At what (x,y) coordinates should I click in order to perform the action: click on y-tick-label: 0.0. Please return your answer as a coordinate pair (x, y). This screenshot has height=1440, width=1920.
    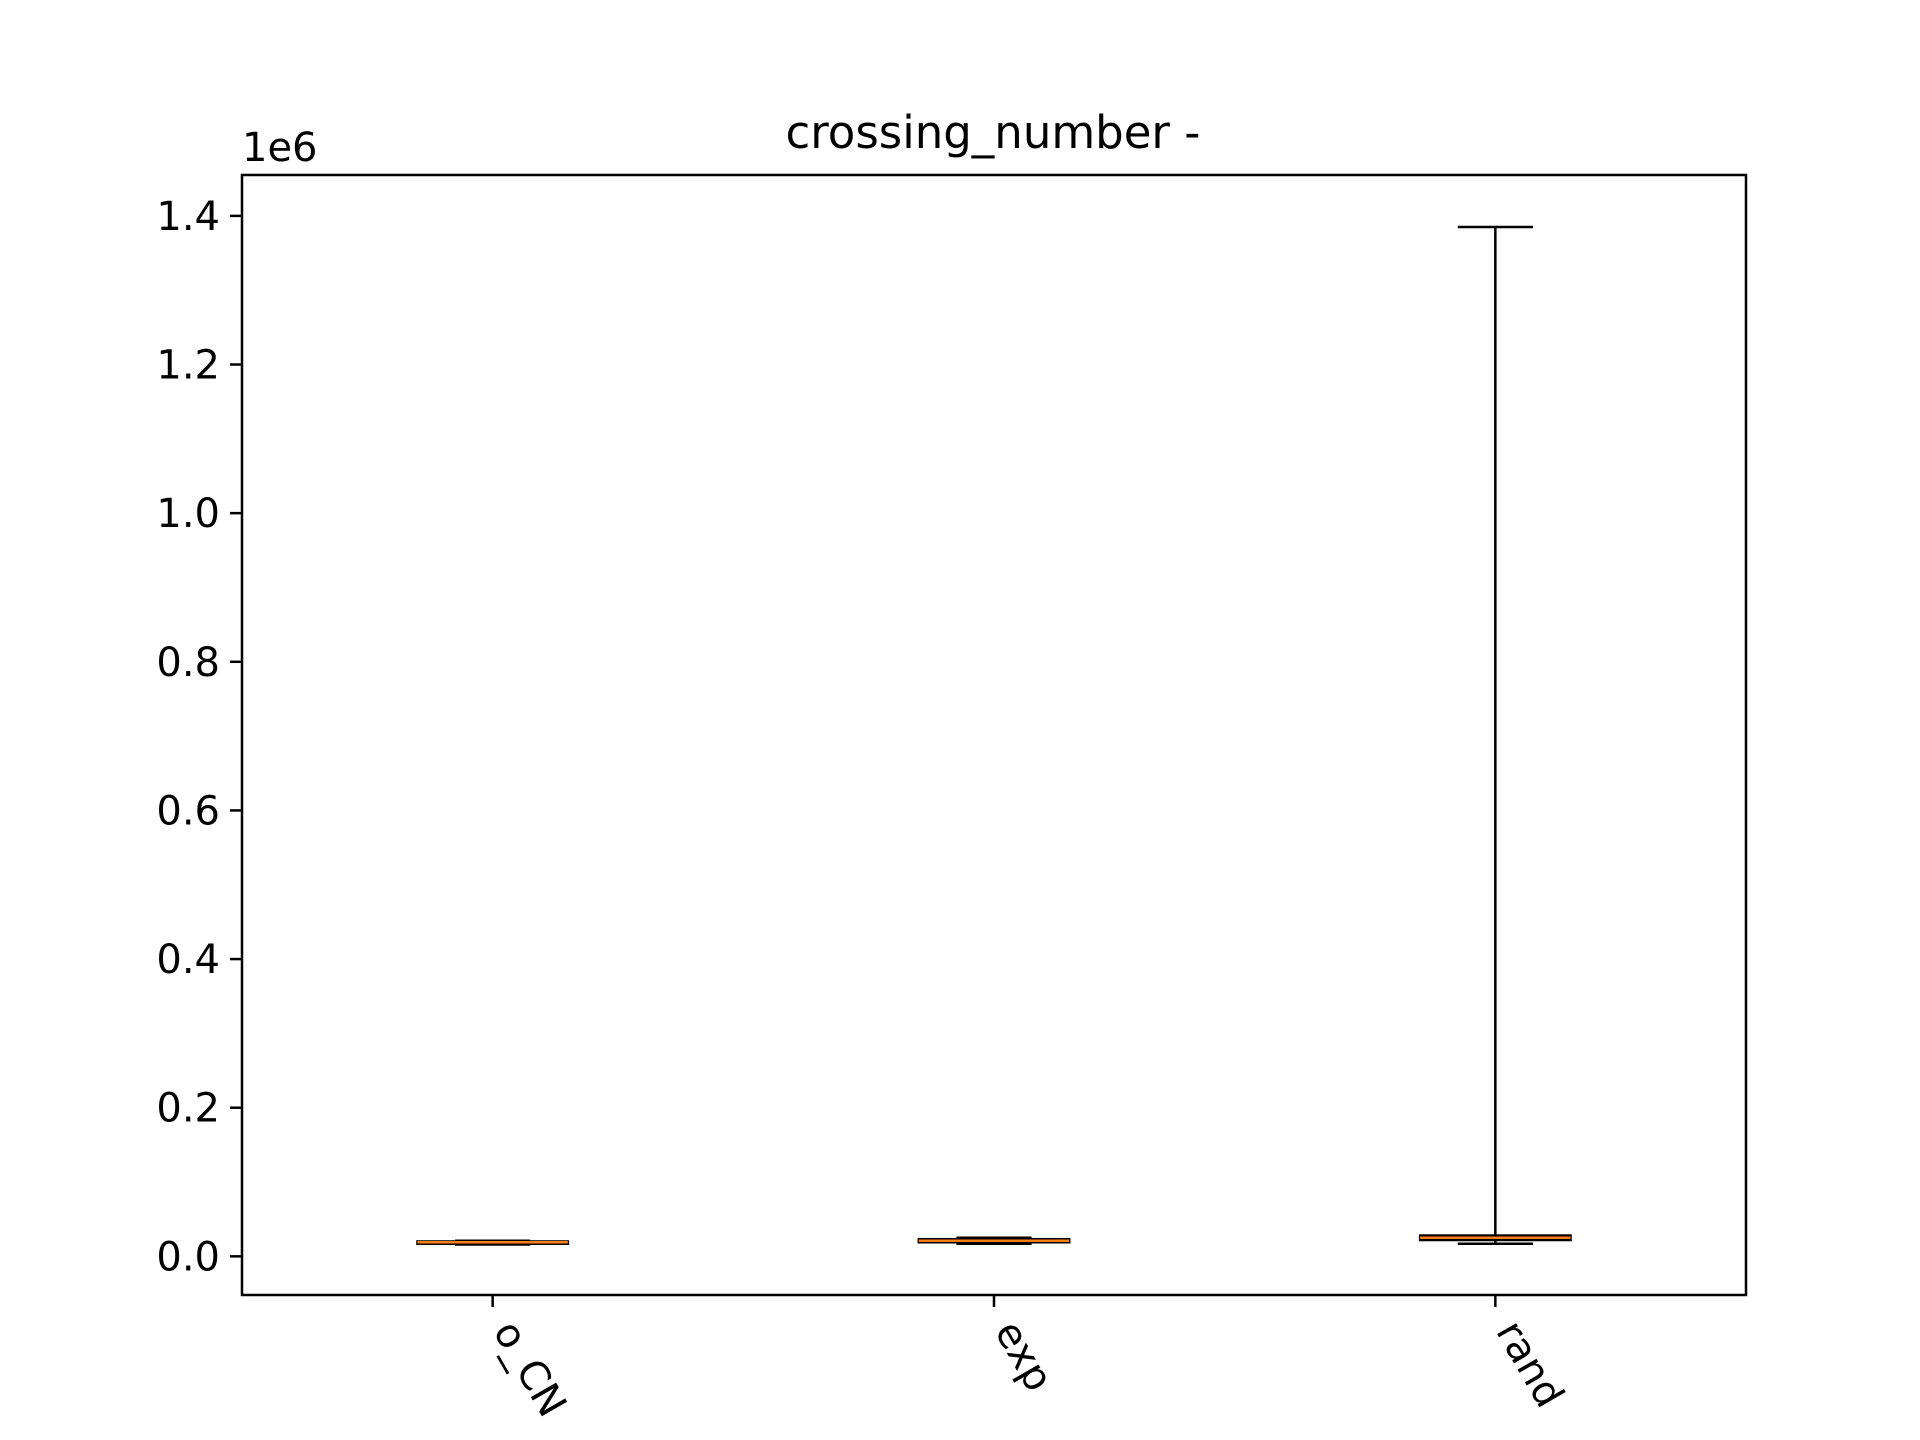
    Looking at the image, I should click on (188, 1257).